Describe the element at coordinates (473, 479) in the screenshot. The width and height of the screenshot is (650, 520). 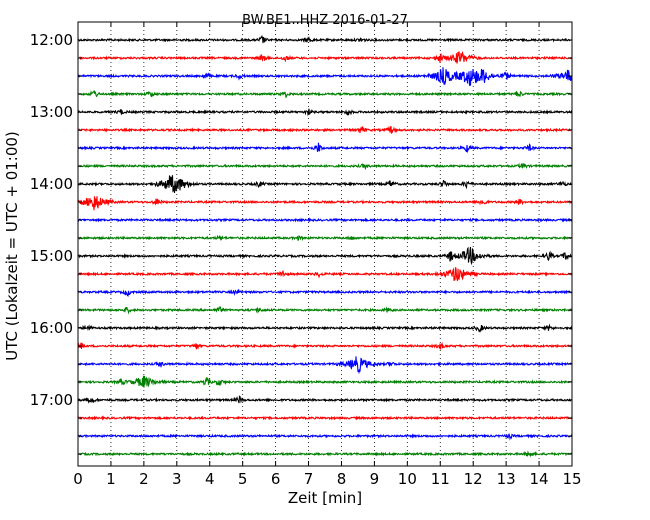
I see `x-tick-label: 12` at that location.